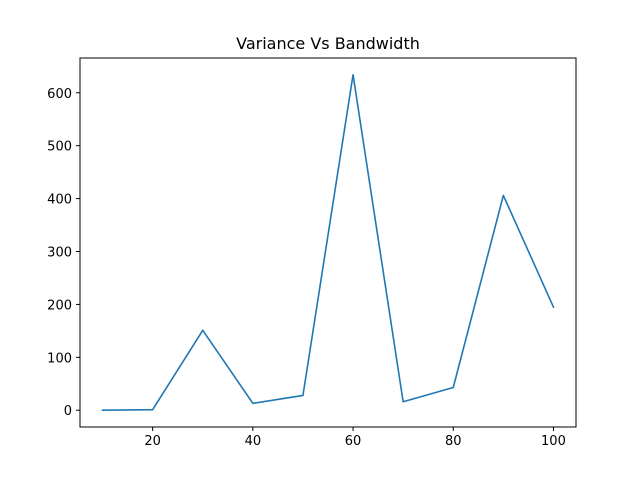  I want to click on y-tick-label: 500, so click(59, 147).